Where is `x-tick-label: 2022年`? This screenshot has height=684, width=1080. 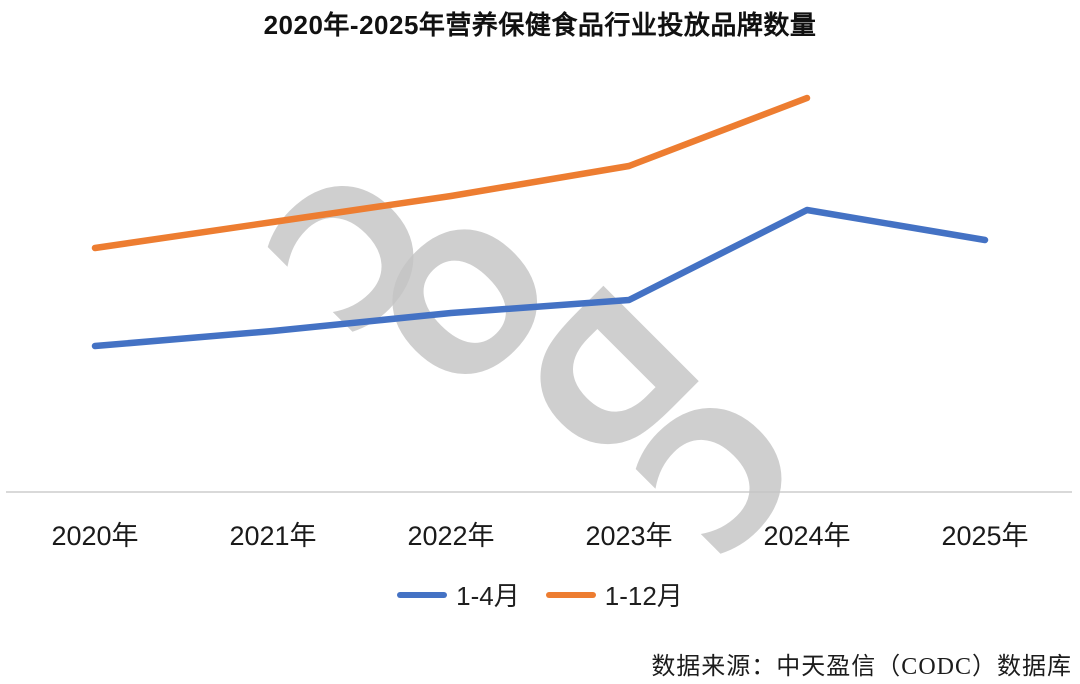
x-tick-label: 2022年 is located at coordinates (451, 536).